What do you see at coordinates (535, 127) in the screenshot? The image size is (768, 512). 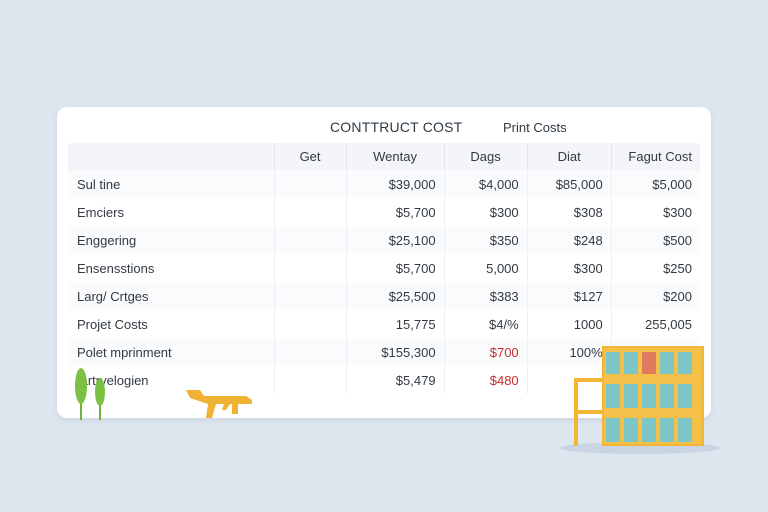 I see `table-subtitle: Print Costs` at bounding box center [535, 127].